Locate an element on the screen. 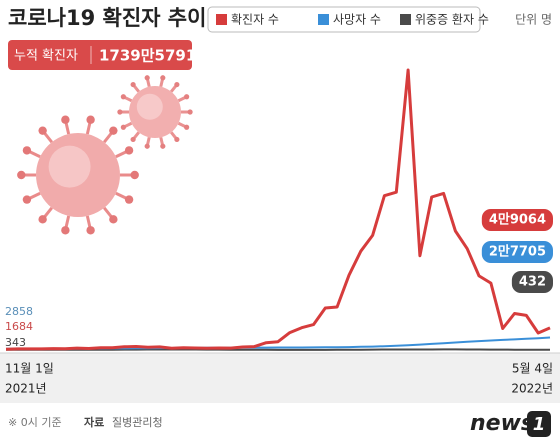  x-end-year: 2022년 is located at coordinates (532, 389).